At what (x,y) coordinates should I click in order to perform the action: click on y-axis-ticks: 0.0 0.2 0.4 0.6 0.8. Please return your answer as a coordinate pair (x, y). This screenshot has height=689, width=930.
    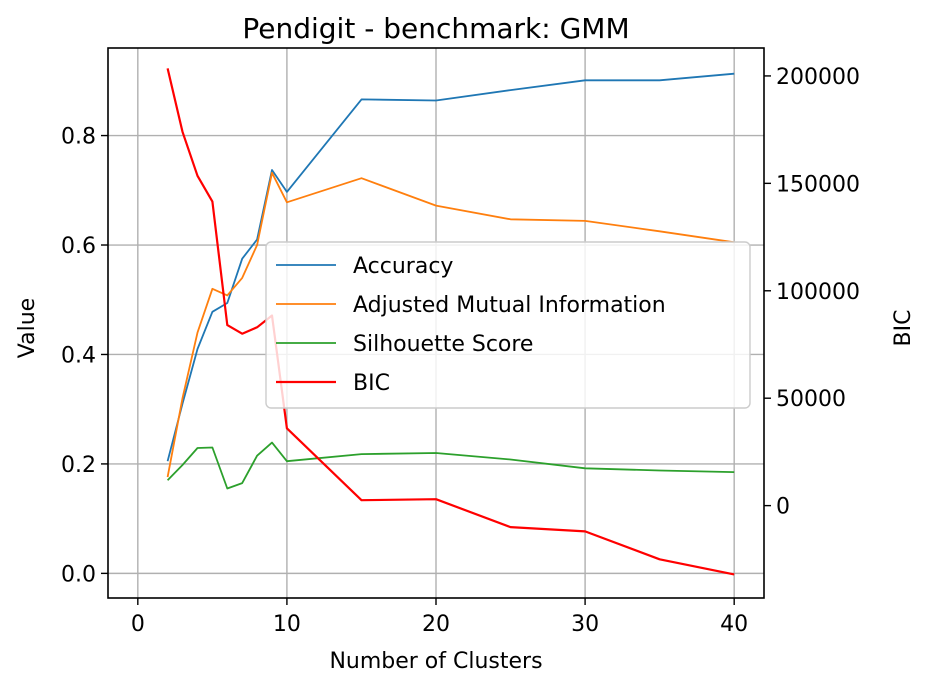
    Looking at the image, I should click on (84, 356).